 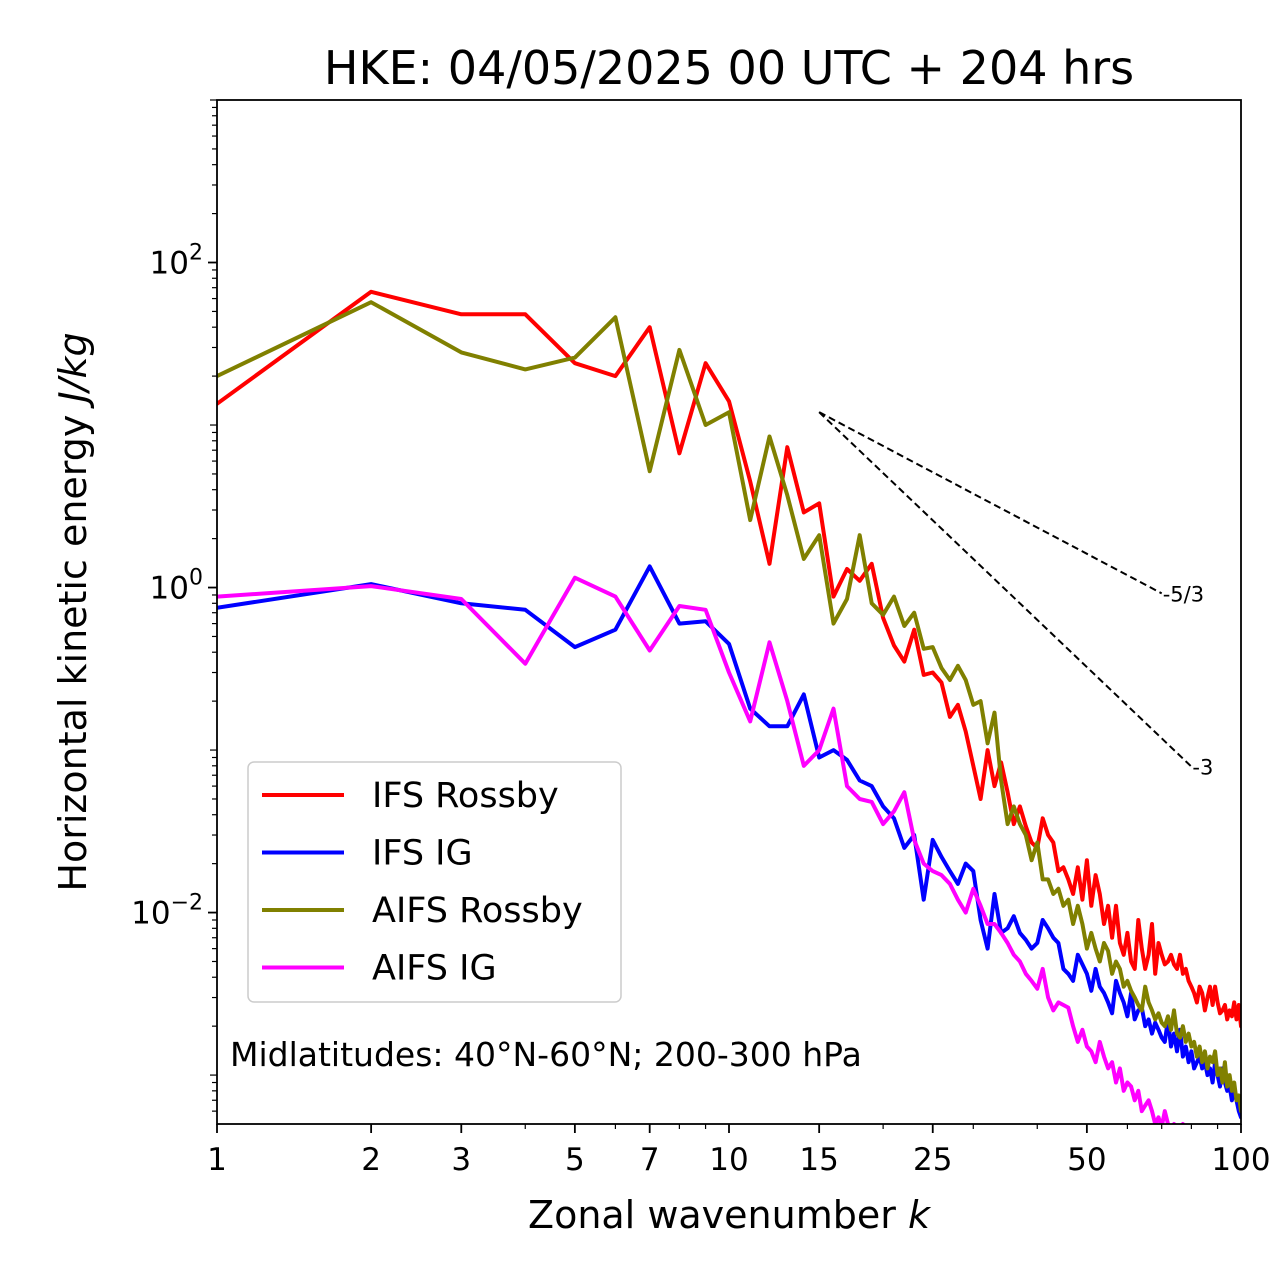 I want to click on legend-label: IFS Rossby, so click(x=465, y=796).